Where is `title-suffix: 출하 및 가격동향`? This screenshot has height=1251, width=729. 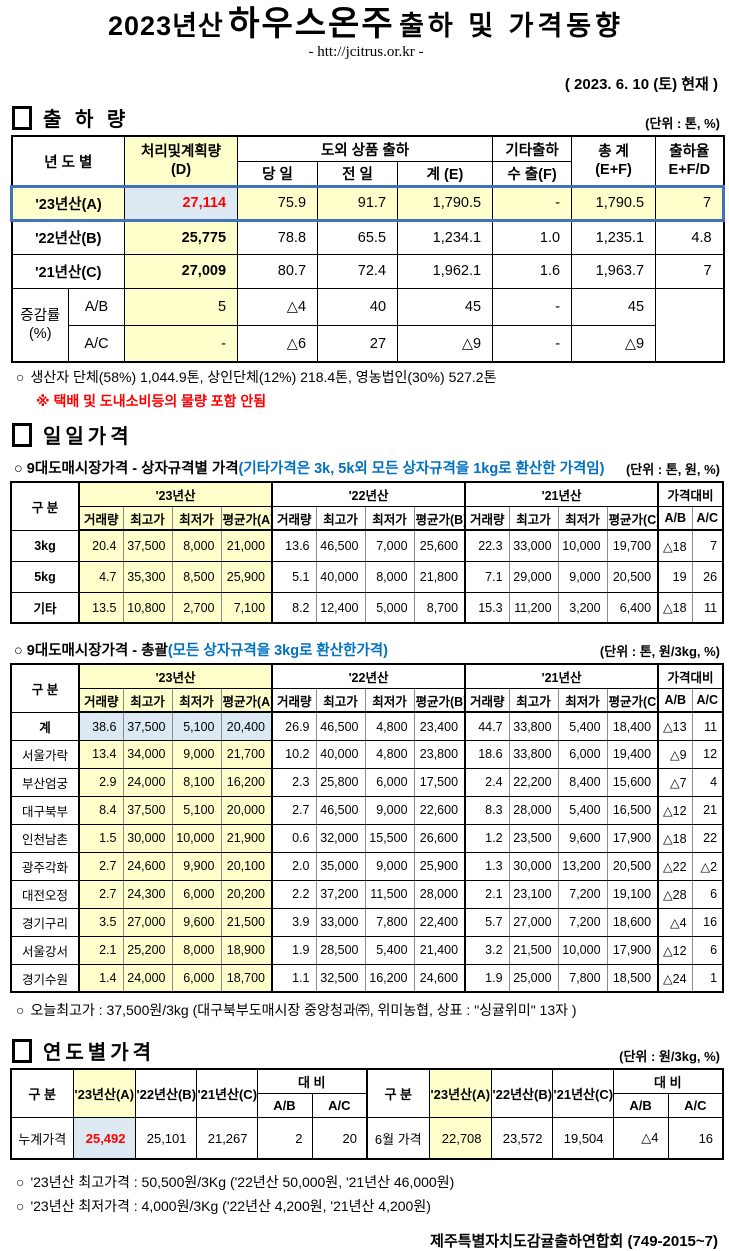
title-suffix: 출하 및 가격동향 is located at coordinates (511, 26).